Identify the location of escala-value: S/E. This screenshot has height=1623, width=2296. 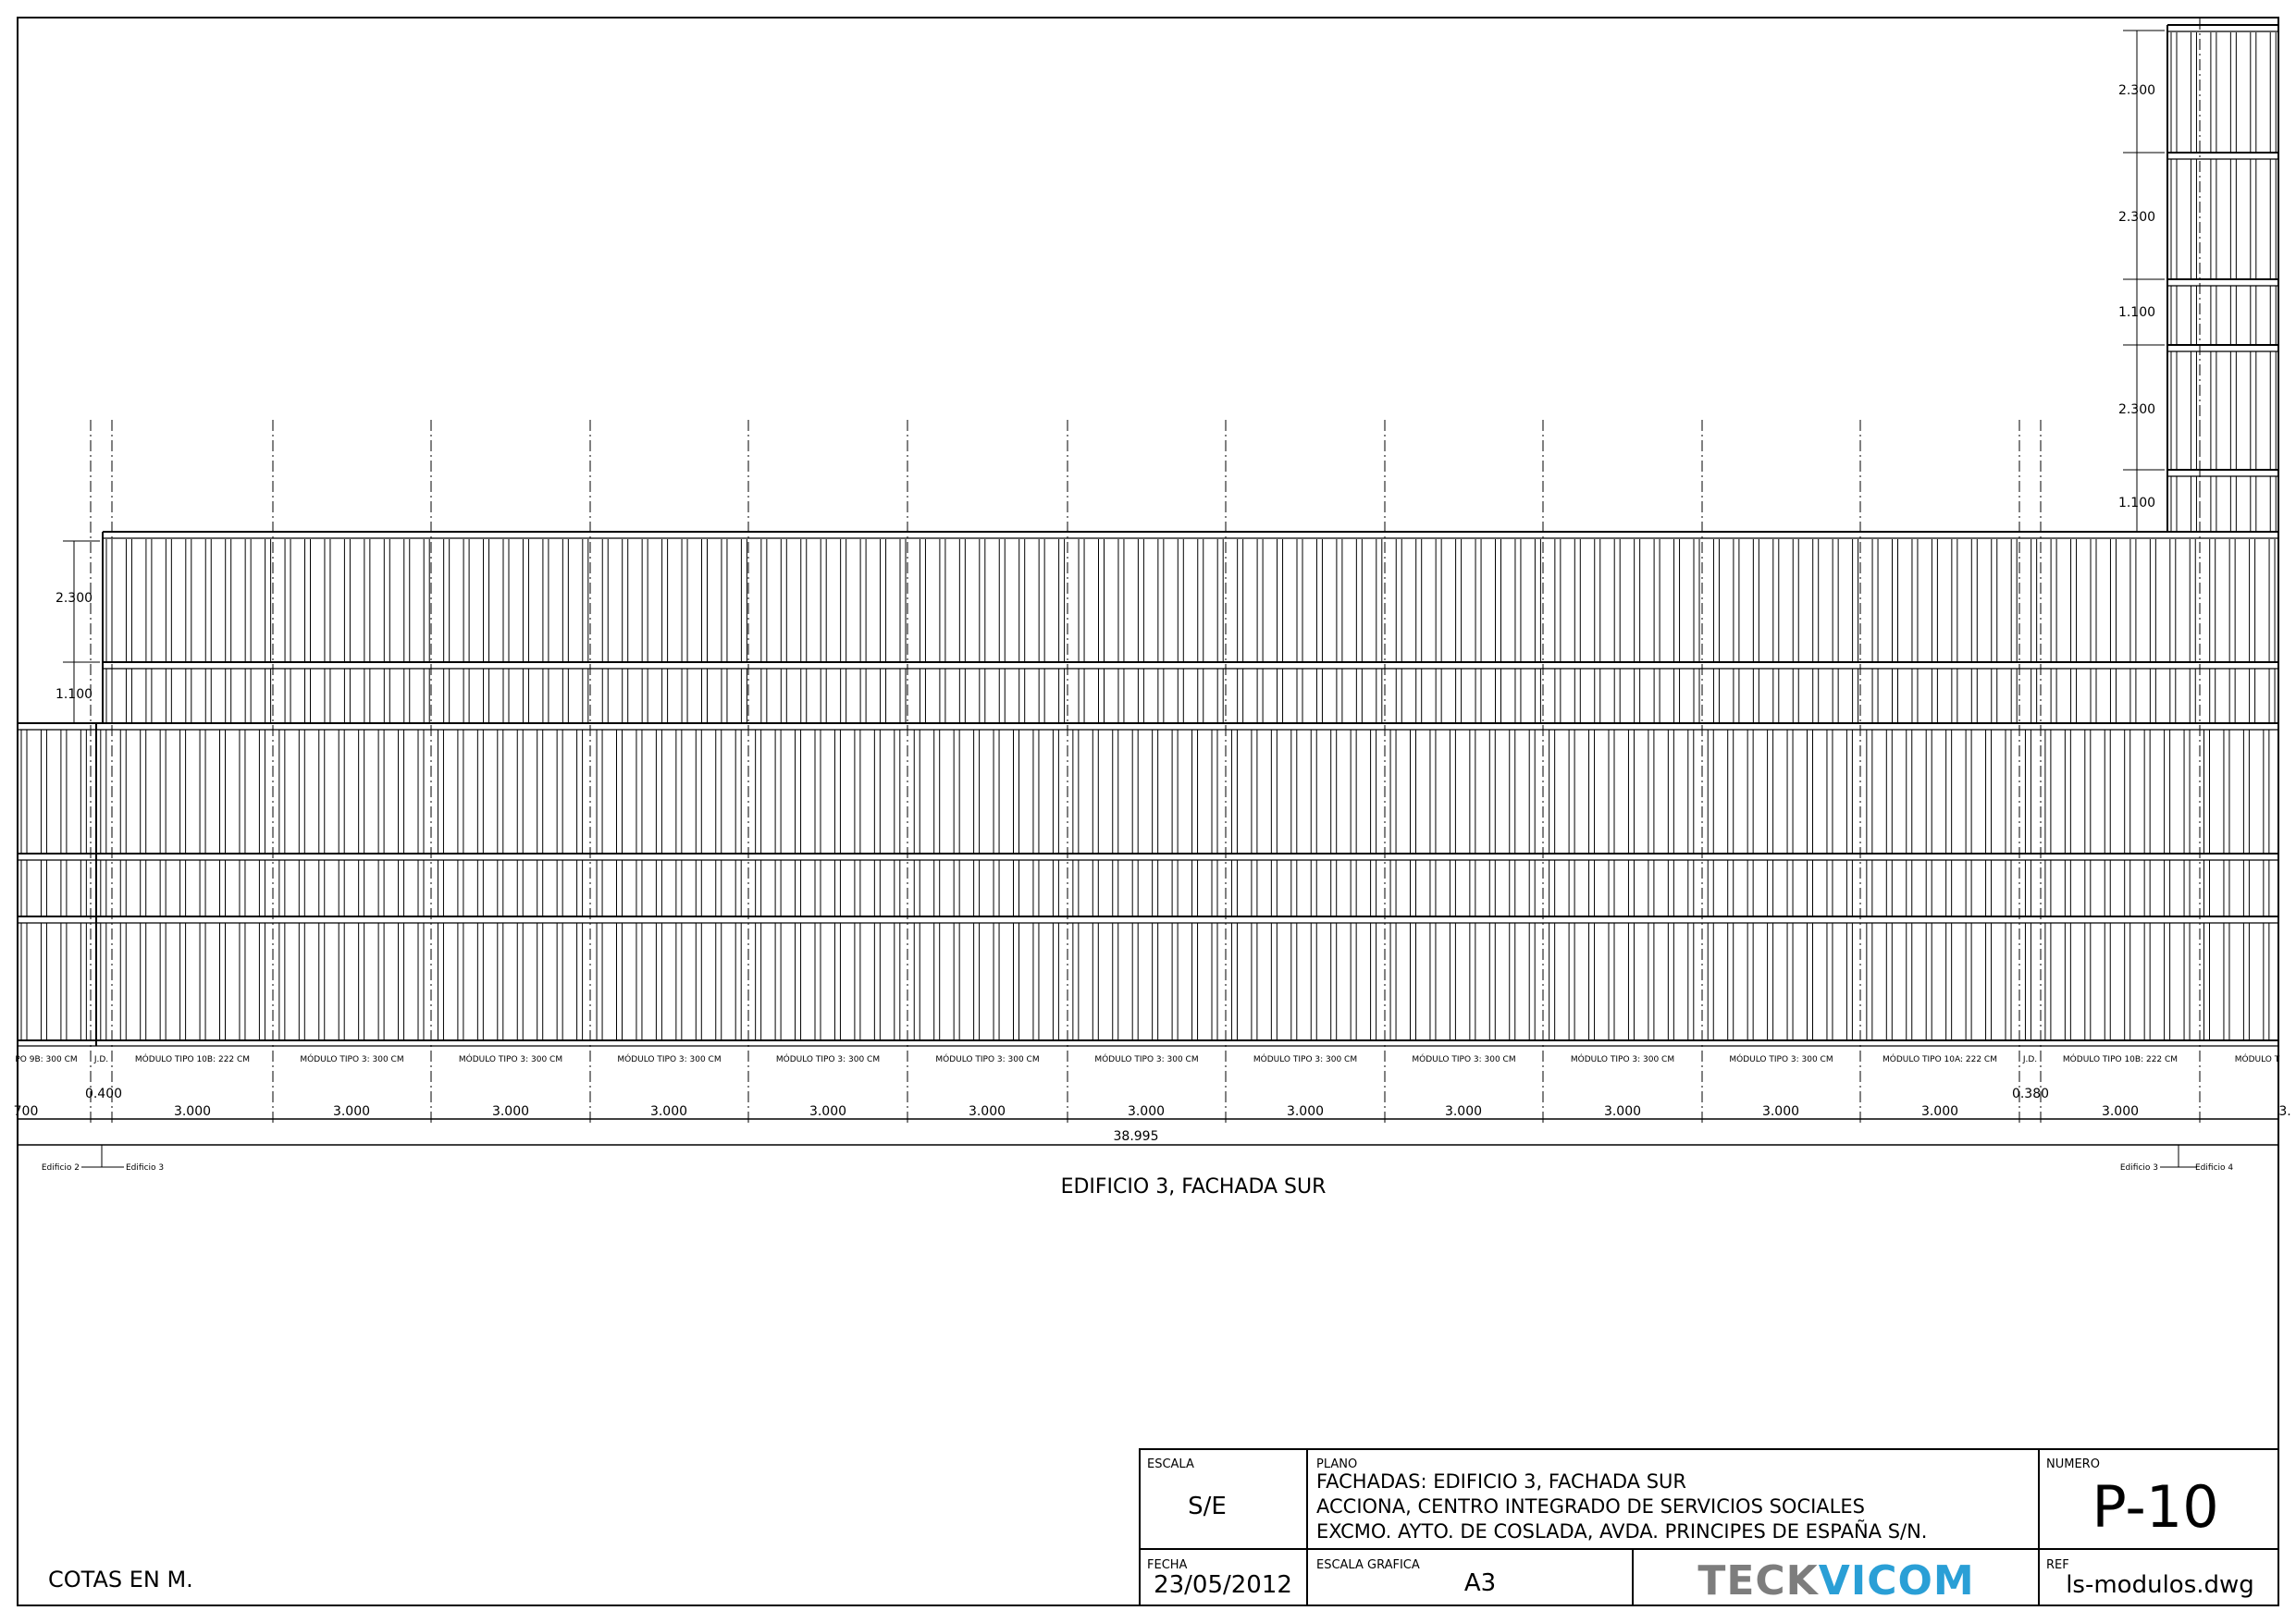
(1207, 1506).